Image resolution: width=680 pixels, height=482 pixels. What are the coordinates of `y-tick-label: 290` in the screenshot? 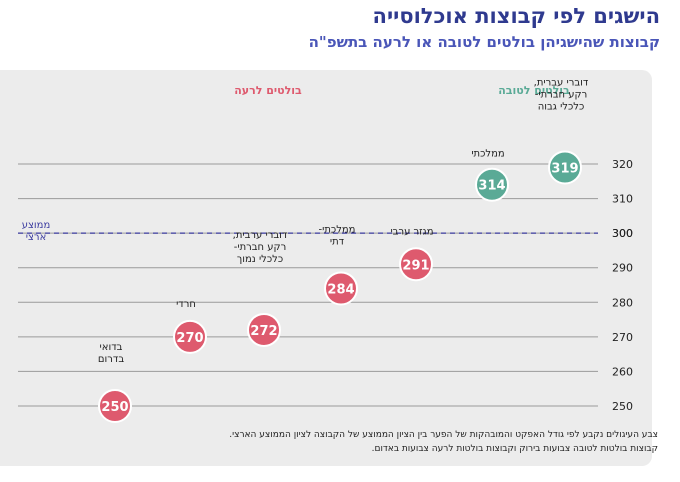 It's located at (622, 268).